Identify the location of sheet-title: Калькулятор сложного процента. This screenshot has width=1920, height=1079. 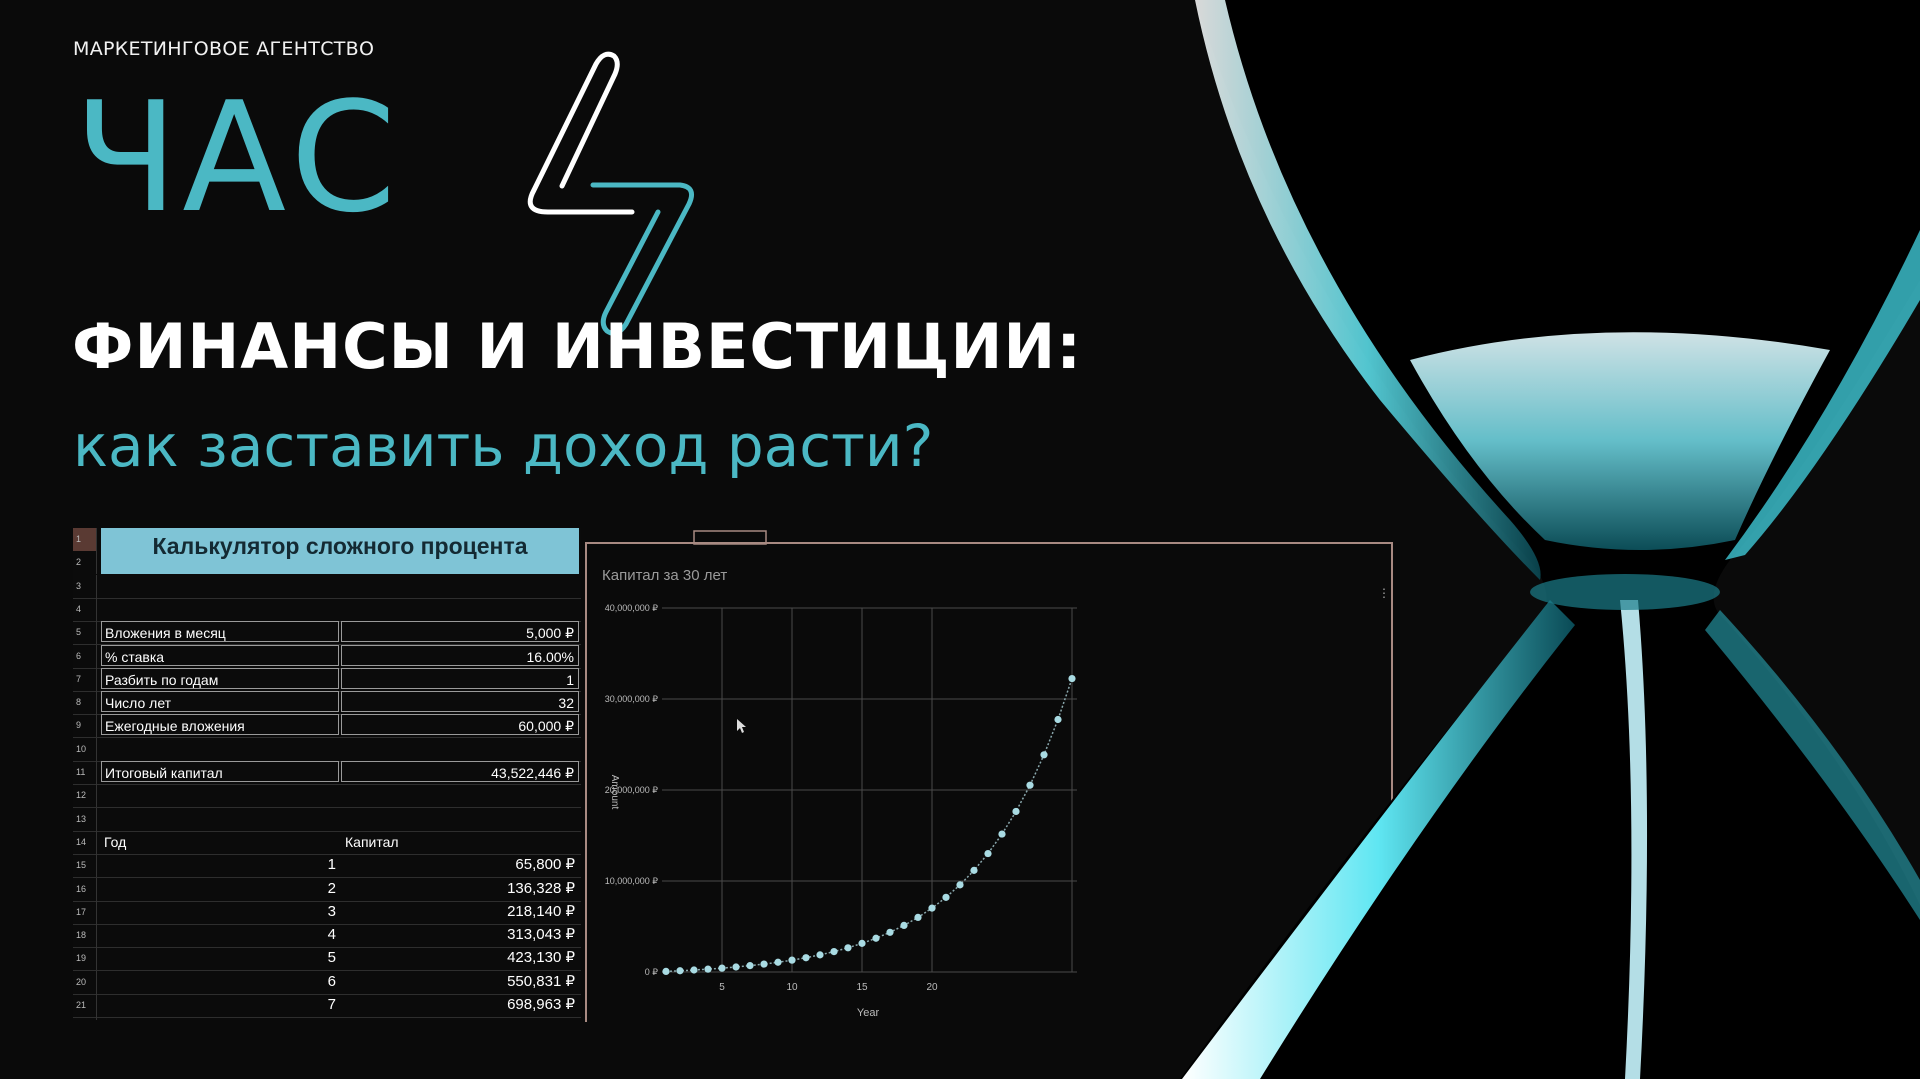
(340, 551).